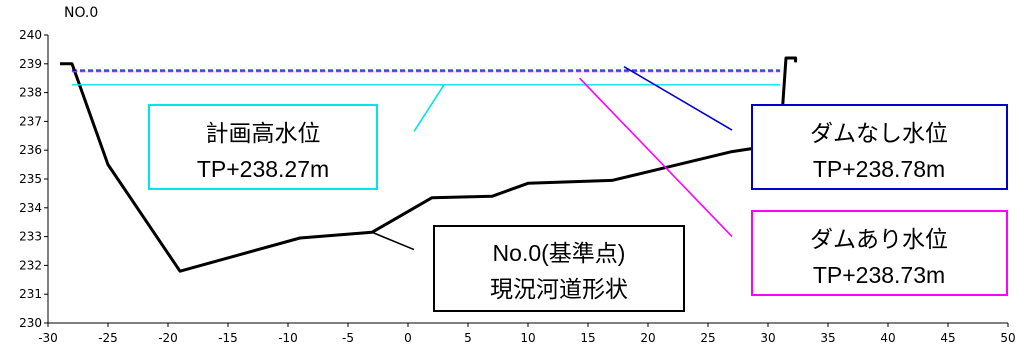  I want to click on x-tick-label: -25, so click(108, 338).